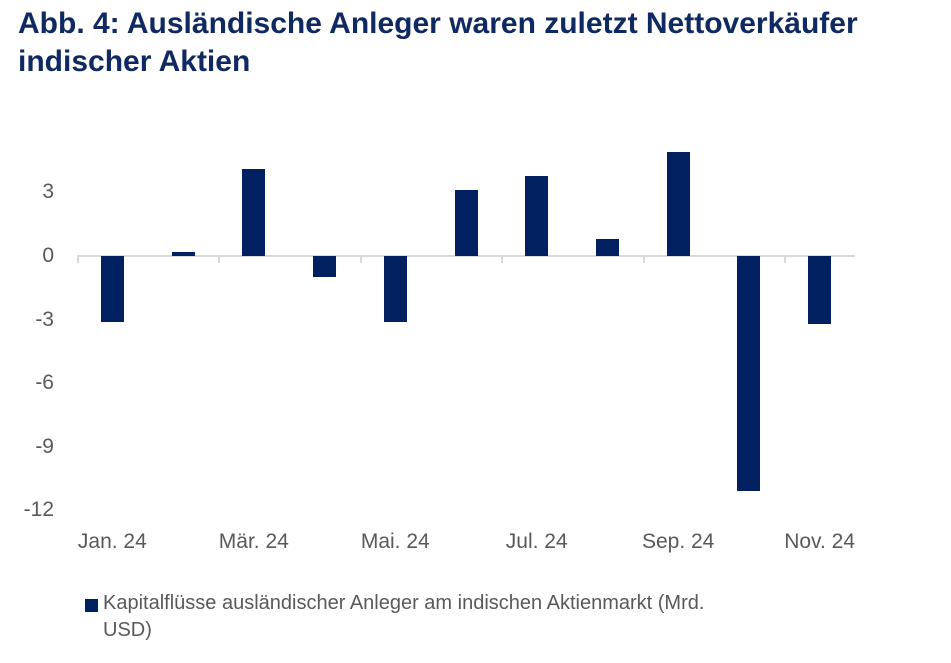  Describe the element at coordinates (44, 446) in the screenshot. I see `y-tick-label: -9` at that location.